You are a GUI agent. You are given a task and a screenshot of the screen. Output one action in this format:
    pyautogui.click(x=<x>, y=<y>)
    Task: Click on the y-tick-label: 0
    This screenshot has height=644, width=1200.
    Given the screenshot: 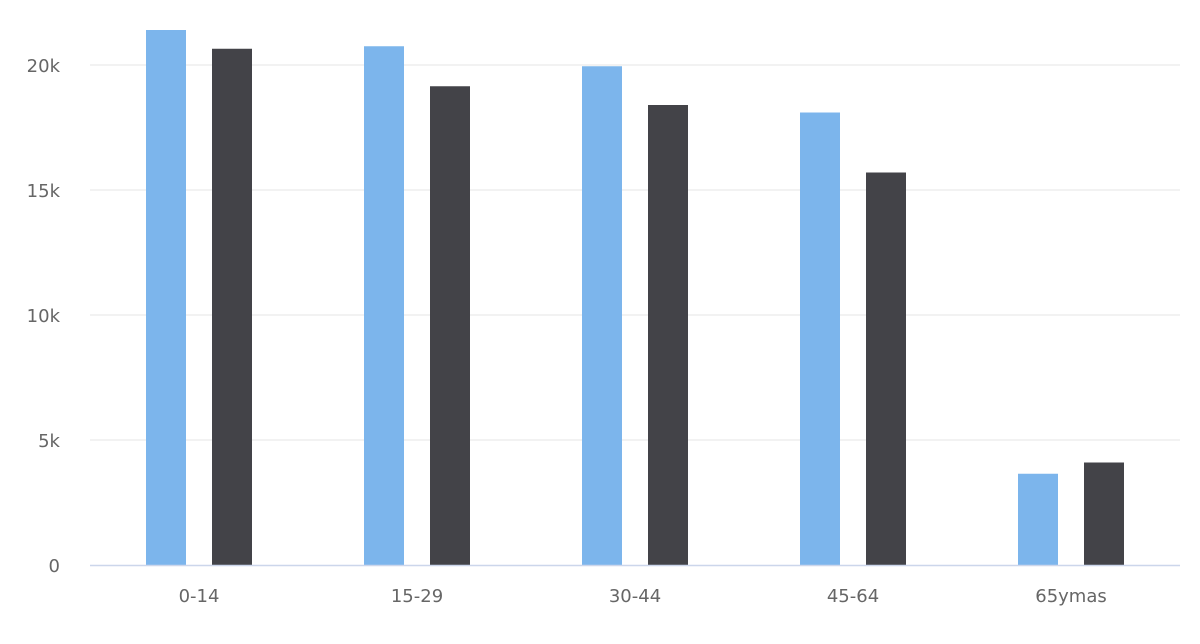 What is the action you would take?
    pyautogui.click(x=54, y=566)
    